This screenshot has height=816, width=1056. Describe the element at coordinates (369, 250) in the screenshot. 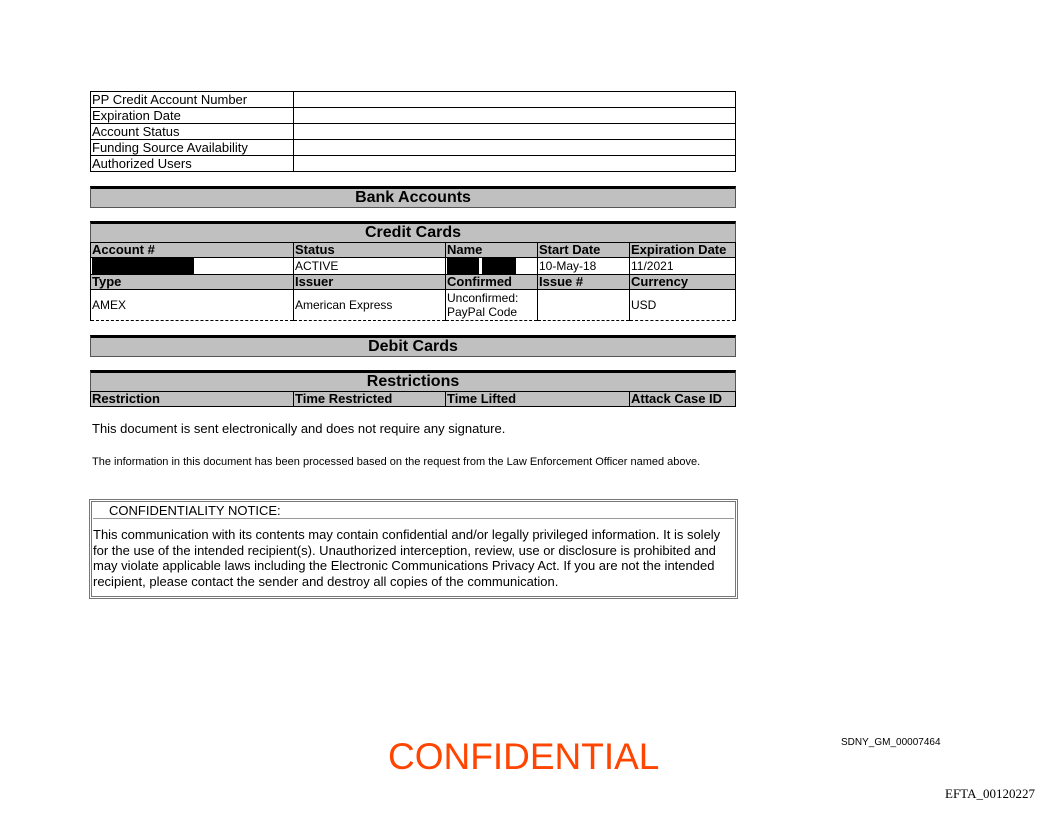

I see `col-header: Status` at that location.